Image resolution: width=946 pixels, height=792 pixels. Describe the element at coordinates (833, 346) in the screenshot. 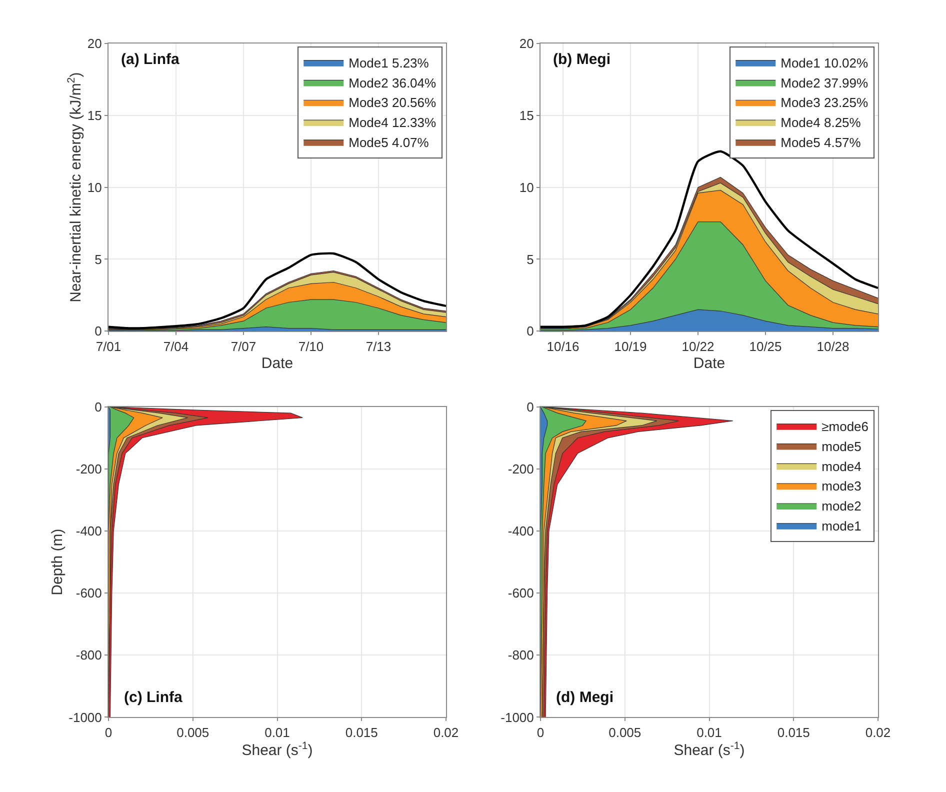

I see `x-tick-label: 10/28` at that location.